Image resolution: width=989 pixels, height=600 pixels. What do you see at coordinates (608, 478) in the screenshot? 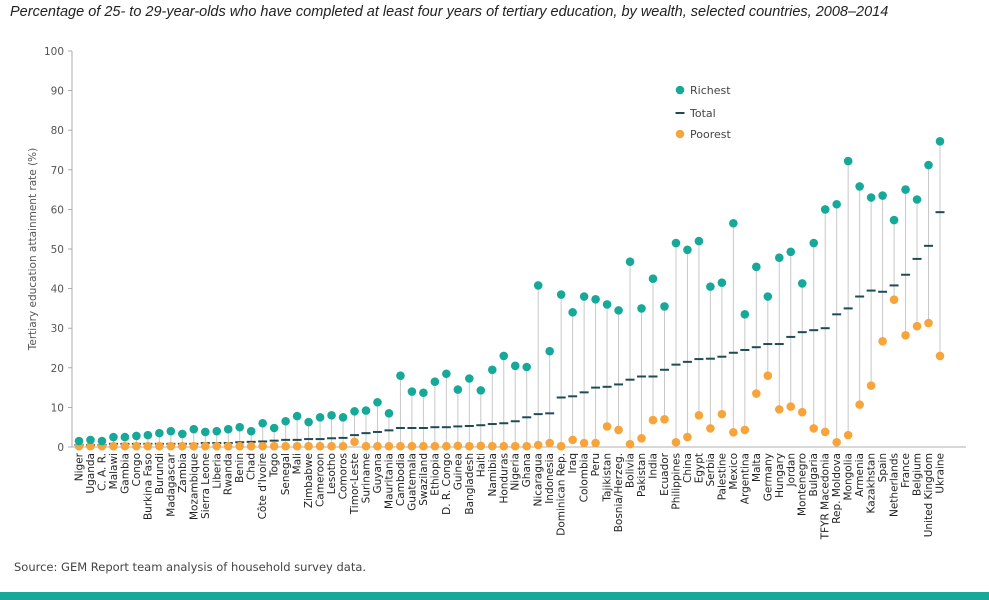
I see `x-tick-label: Tajikistan` at bounding box center [608, 478].